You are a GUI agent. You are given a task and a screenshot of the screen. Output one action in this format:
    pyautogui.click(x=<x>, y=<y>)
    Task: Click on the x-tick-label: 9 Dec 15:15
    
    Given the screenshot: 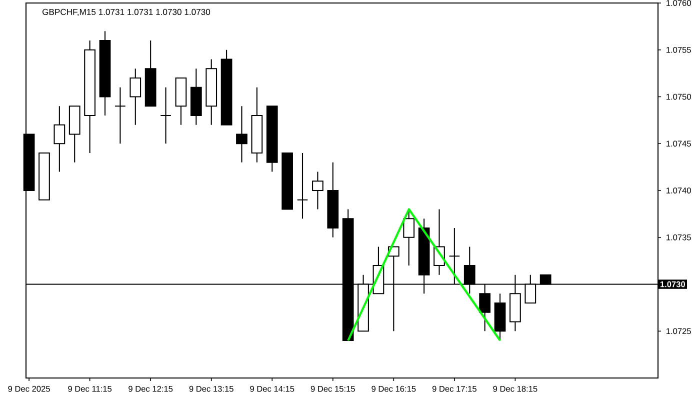 What is the action you would take?
    pyautogui.click(x=332, y=389)
    